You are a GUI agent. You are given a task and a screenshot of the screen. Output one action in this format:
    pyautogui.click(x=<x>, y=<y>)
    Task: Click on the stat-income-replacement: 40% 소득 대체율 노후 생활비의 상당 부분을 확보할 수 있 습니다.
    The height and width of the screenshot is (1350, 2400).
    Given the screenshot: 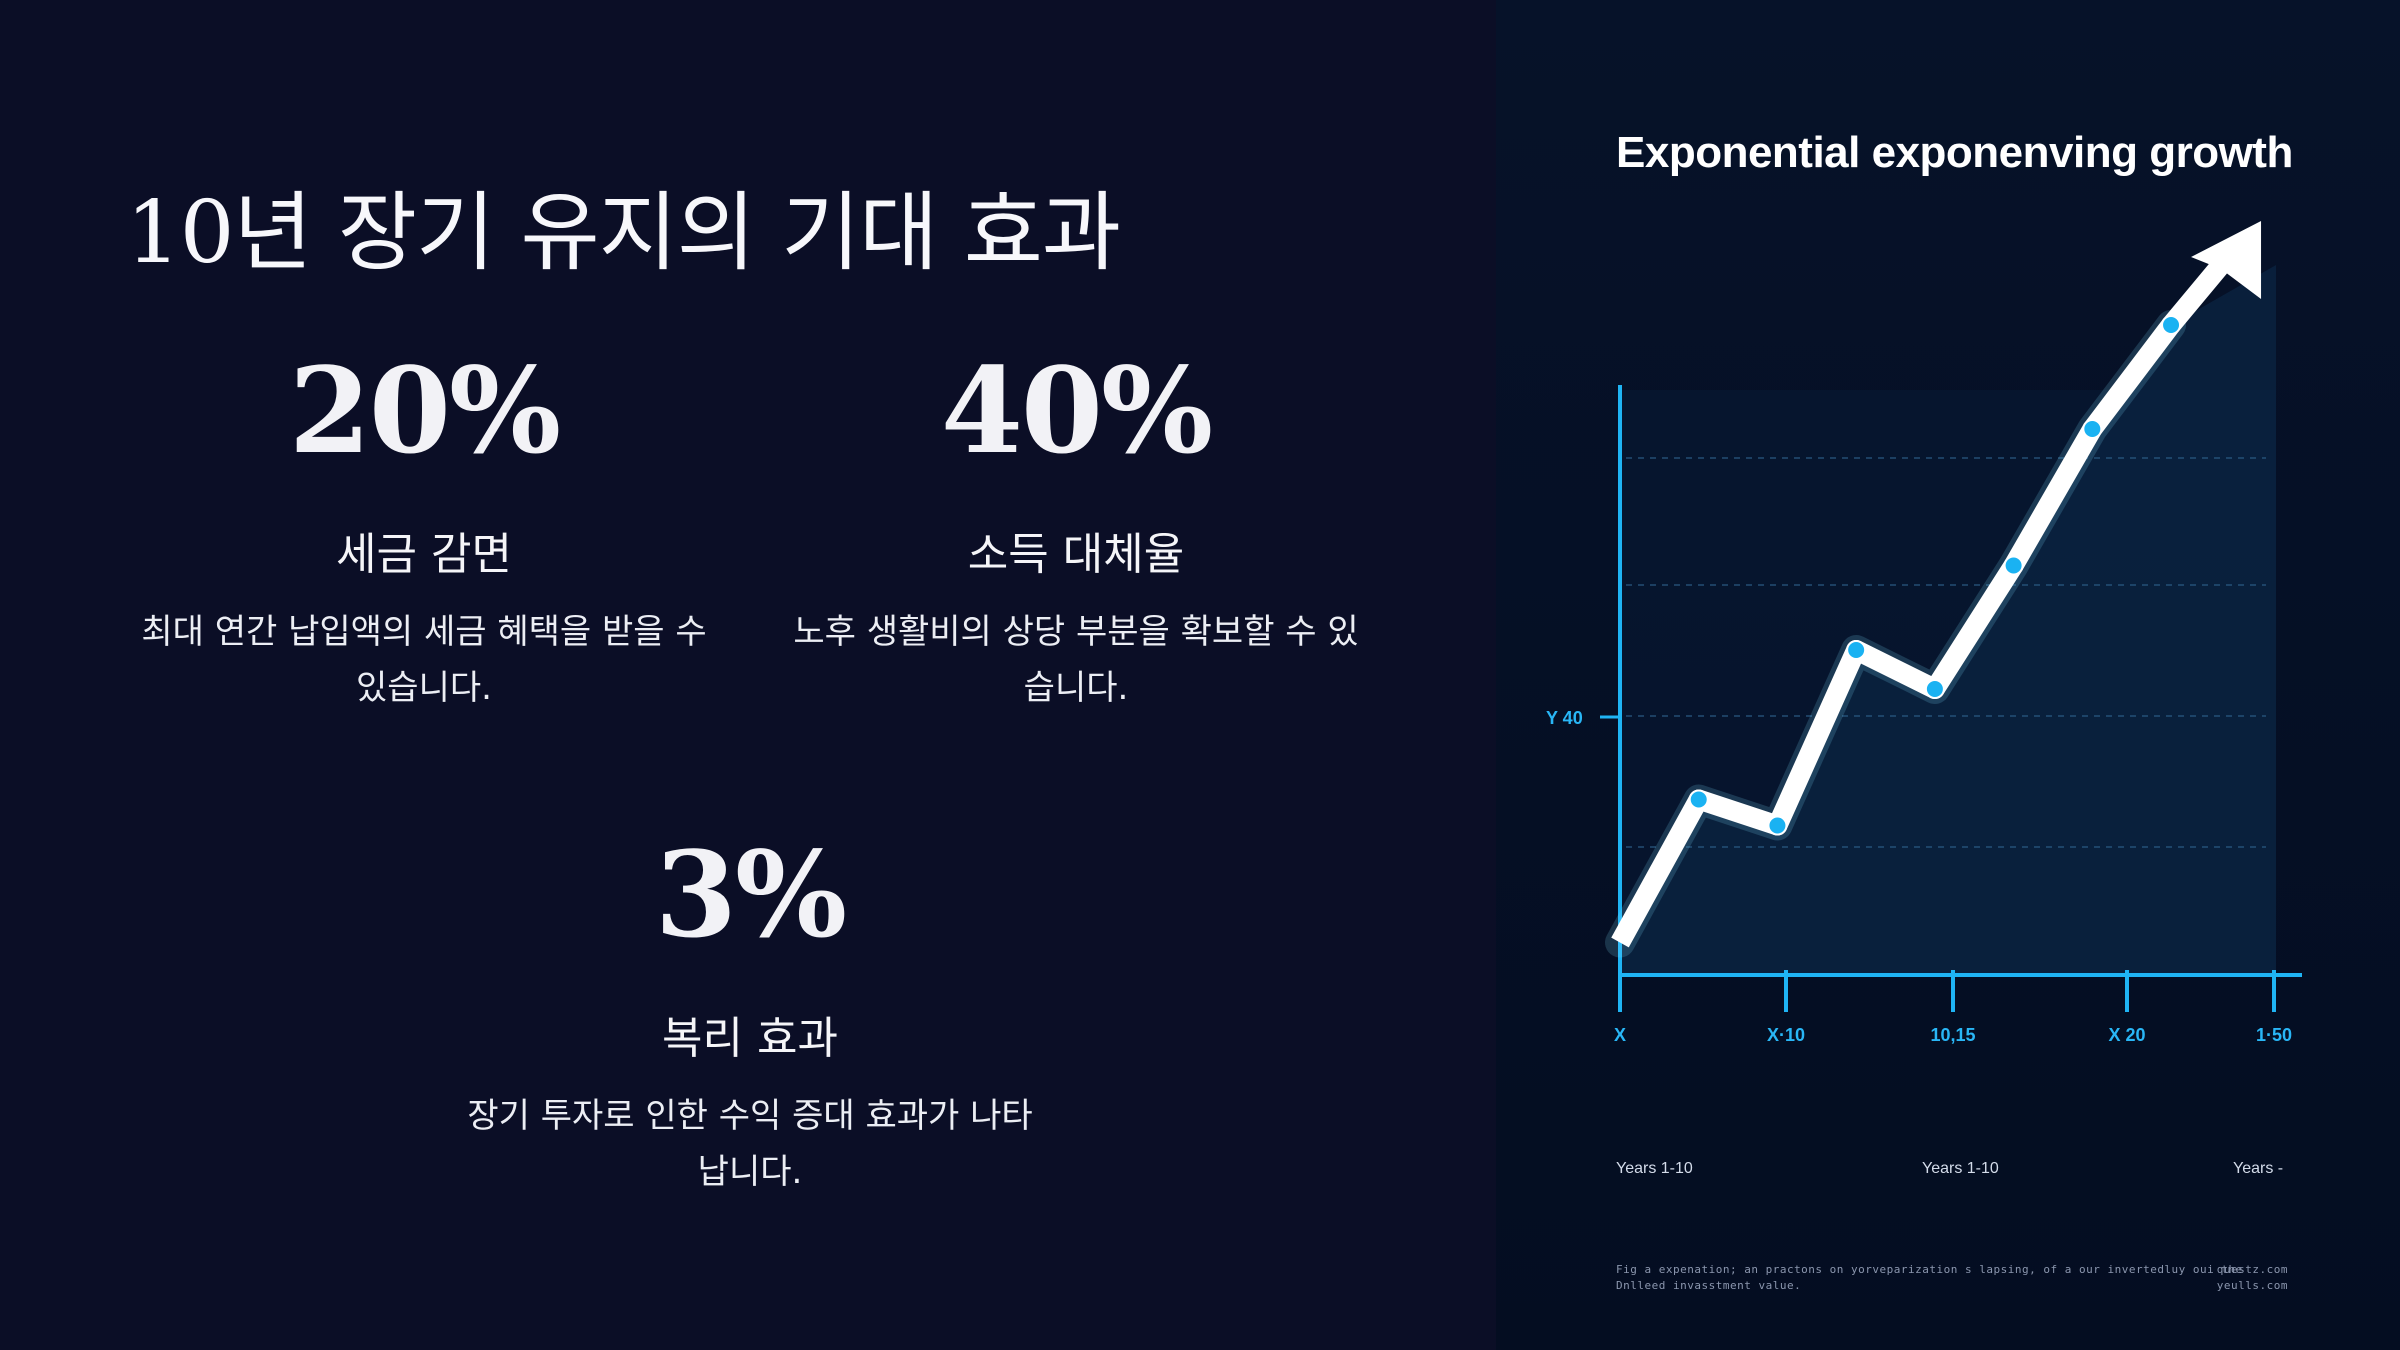 What is the action you would take?
    pyautogui.click(x=1076, y=534)
    